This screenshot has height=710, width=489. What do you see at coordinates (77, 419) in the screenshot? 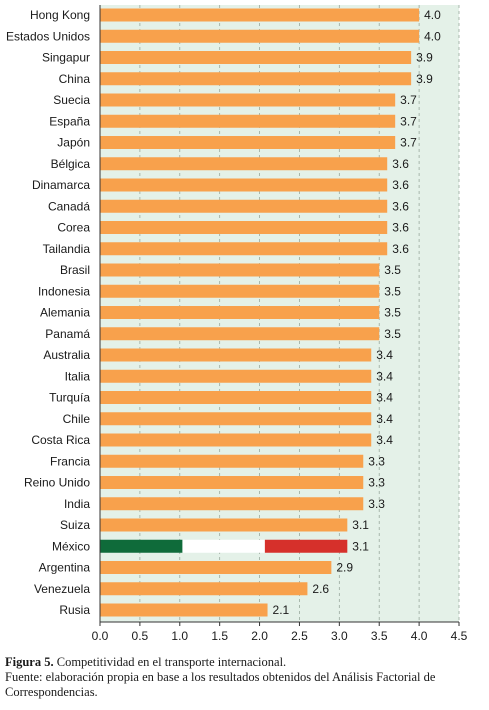
I see `category-label: Chile` at bounding box center [77, 419].